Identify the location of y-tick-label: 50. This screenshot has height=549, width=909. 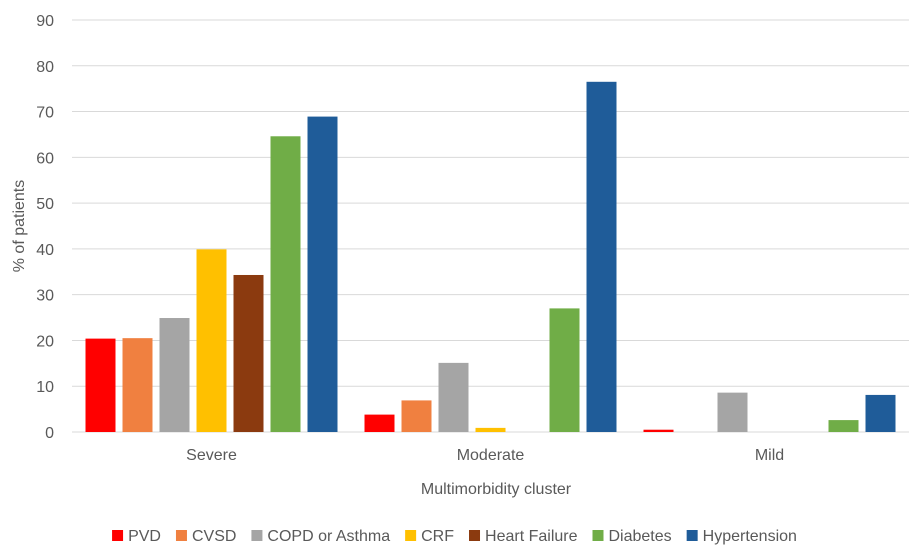
(45, 204).